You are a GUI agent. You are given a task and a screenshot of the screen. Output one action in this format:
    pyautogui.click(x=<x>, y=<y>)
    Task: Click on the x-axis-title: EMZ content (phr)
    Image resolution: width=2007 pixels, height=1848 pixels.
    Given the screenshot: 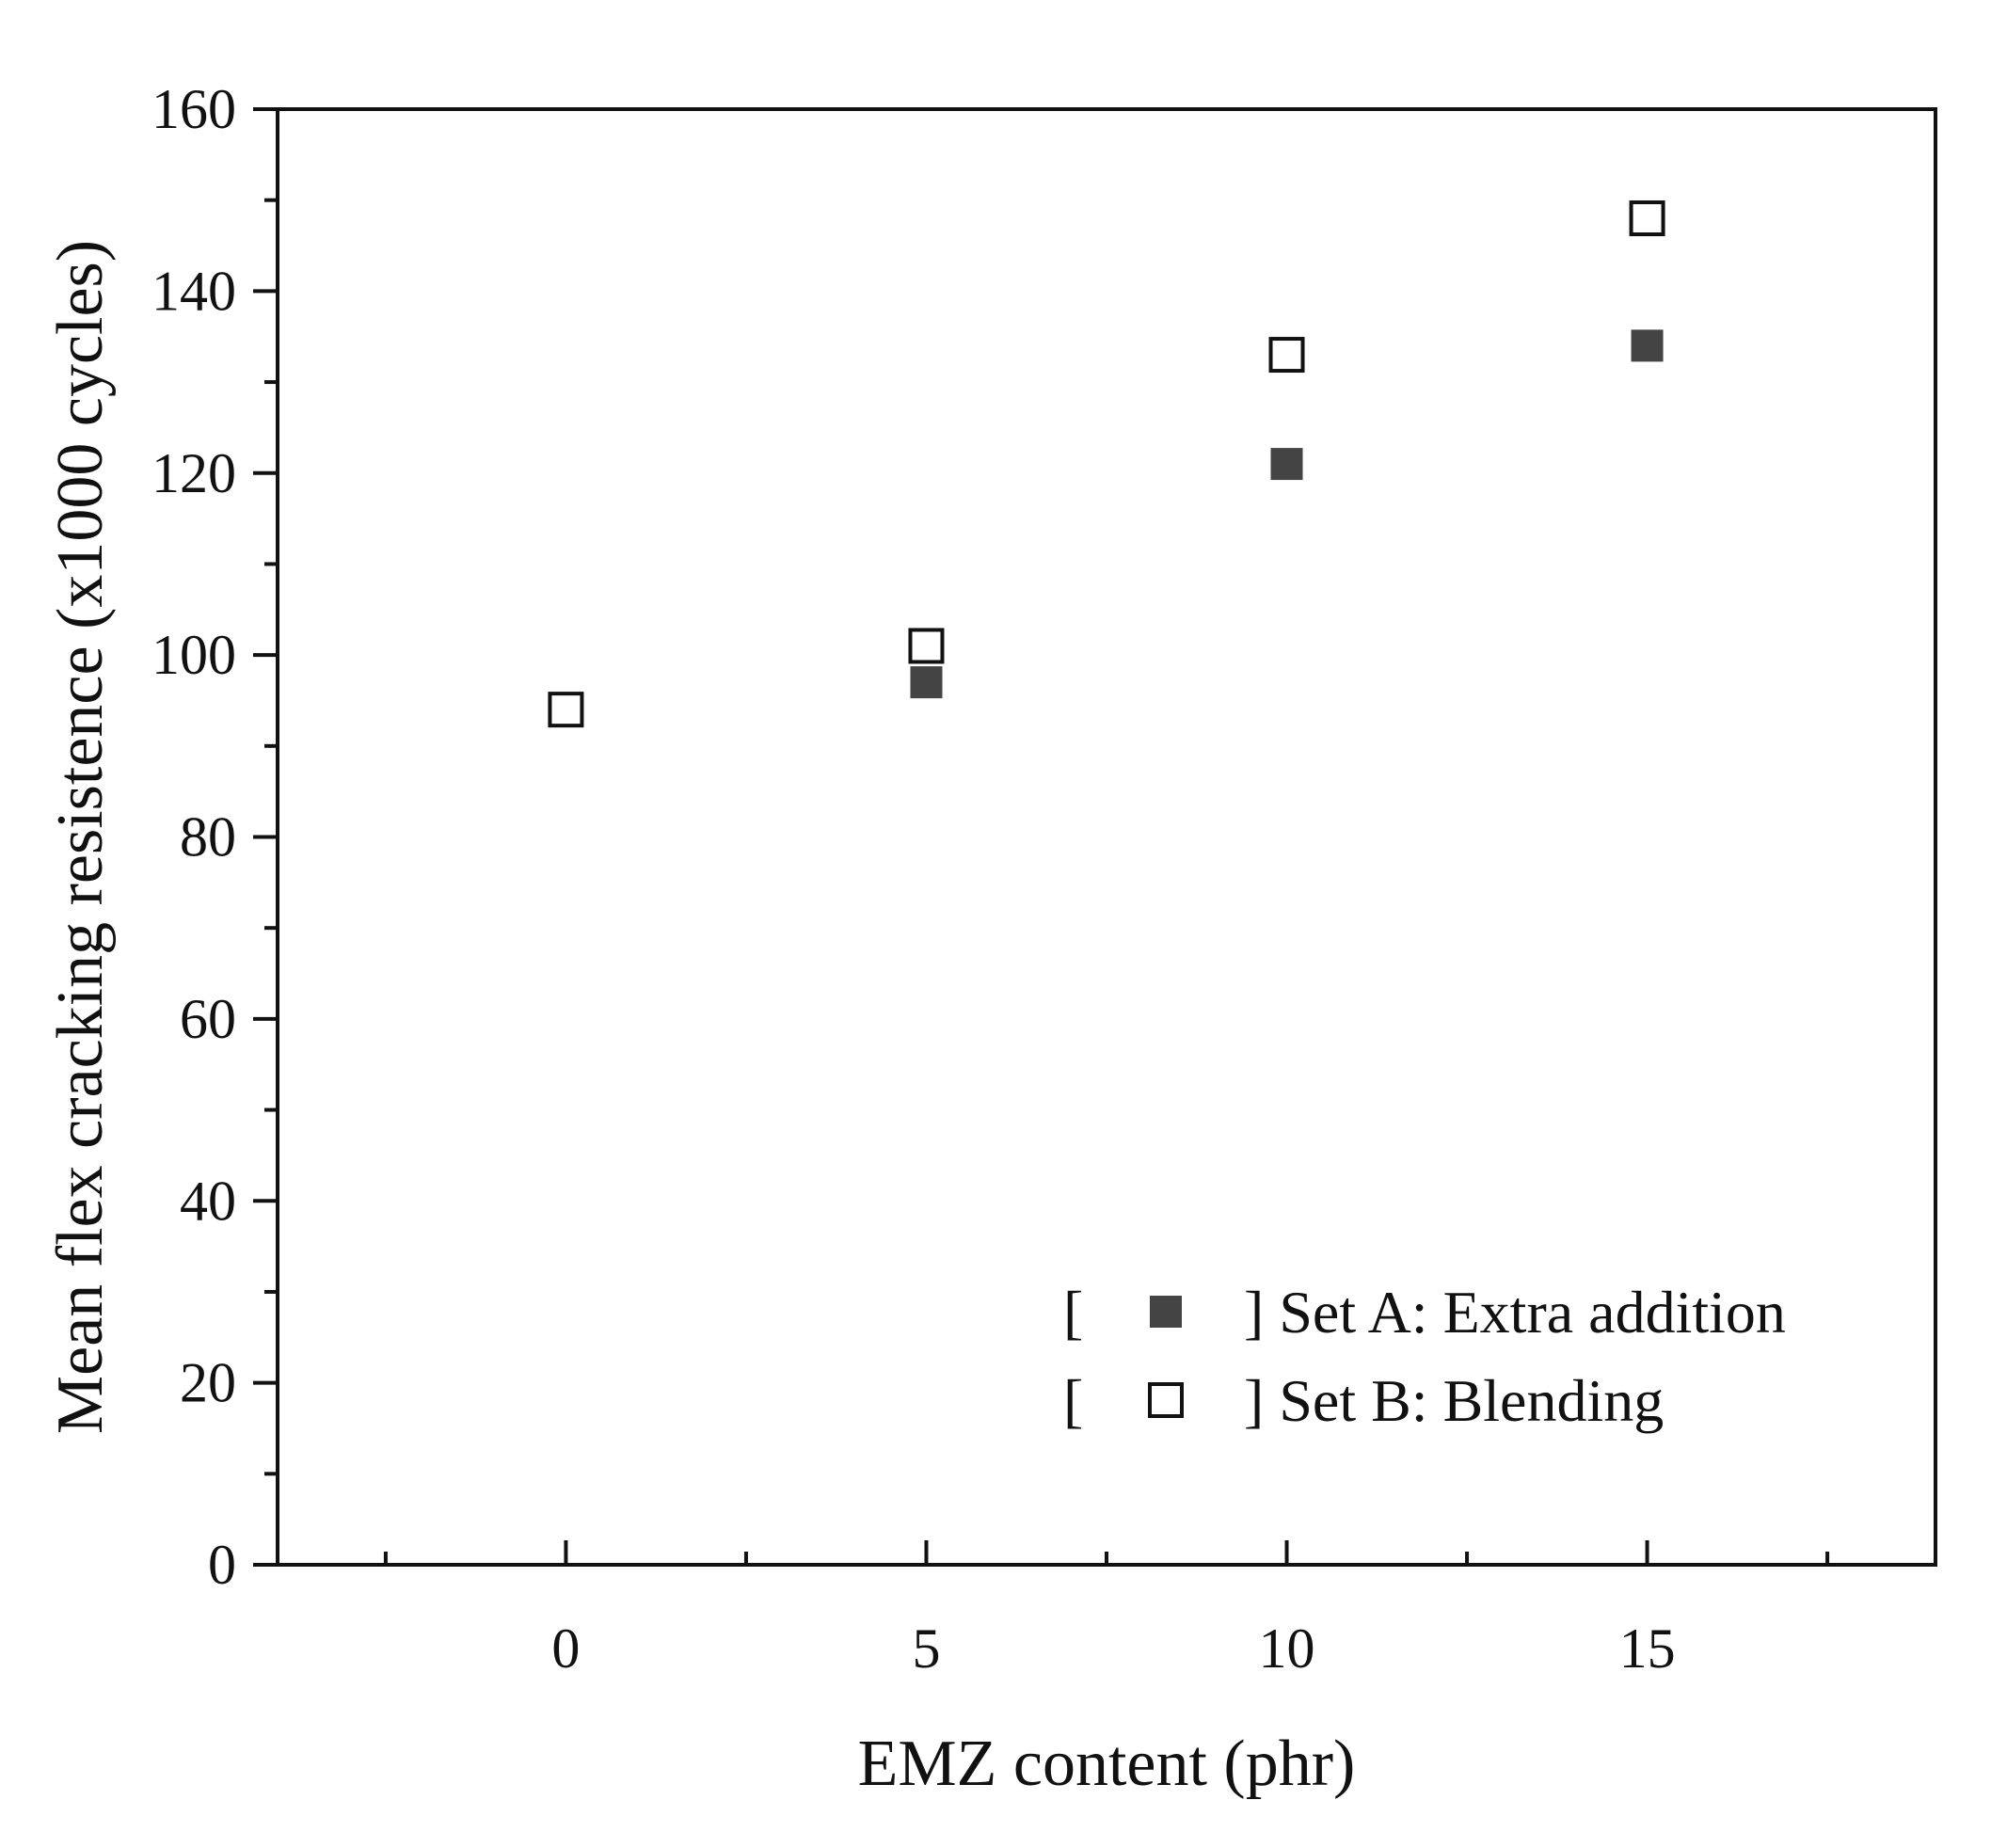 What is the action you would take?
    pyautogui.click(x=1107, y=1764)
    